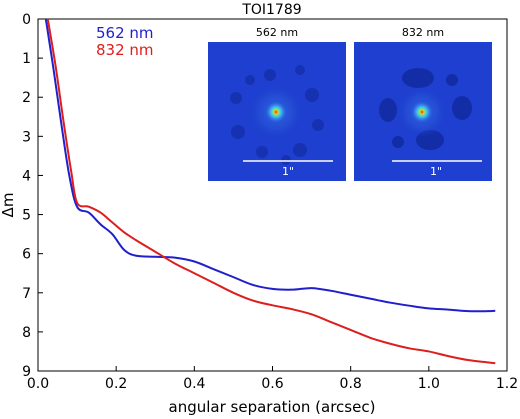 The height and width of the screenshot is (419, 520). I want to click on y-tick-label: 1, so click(26, 59).